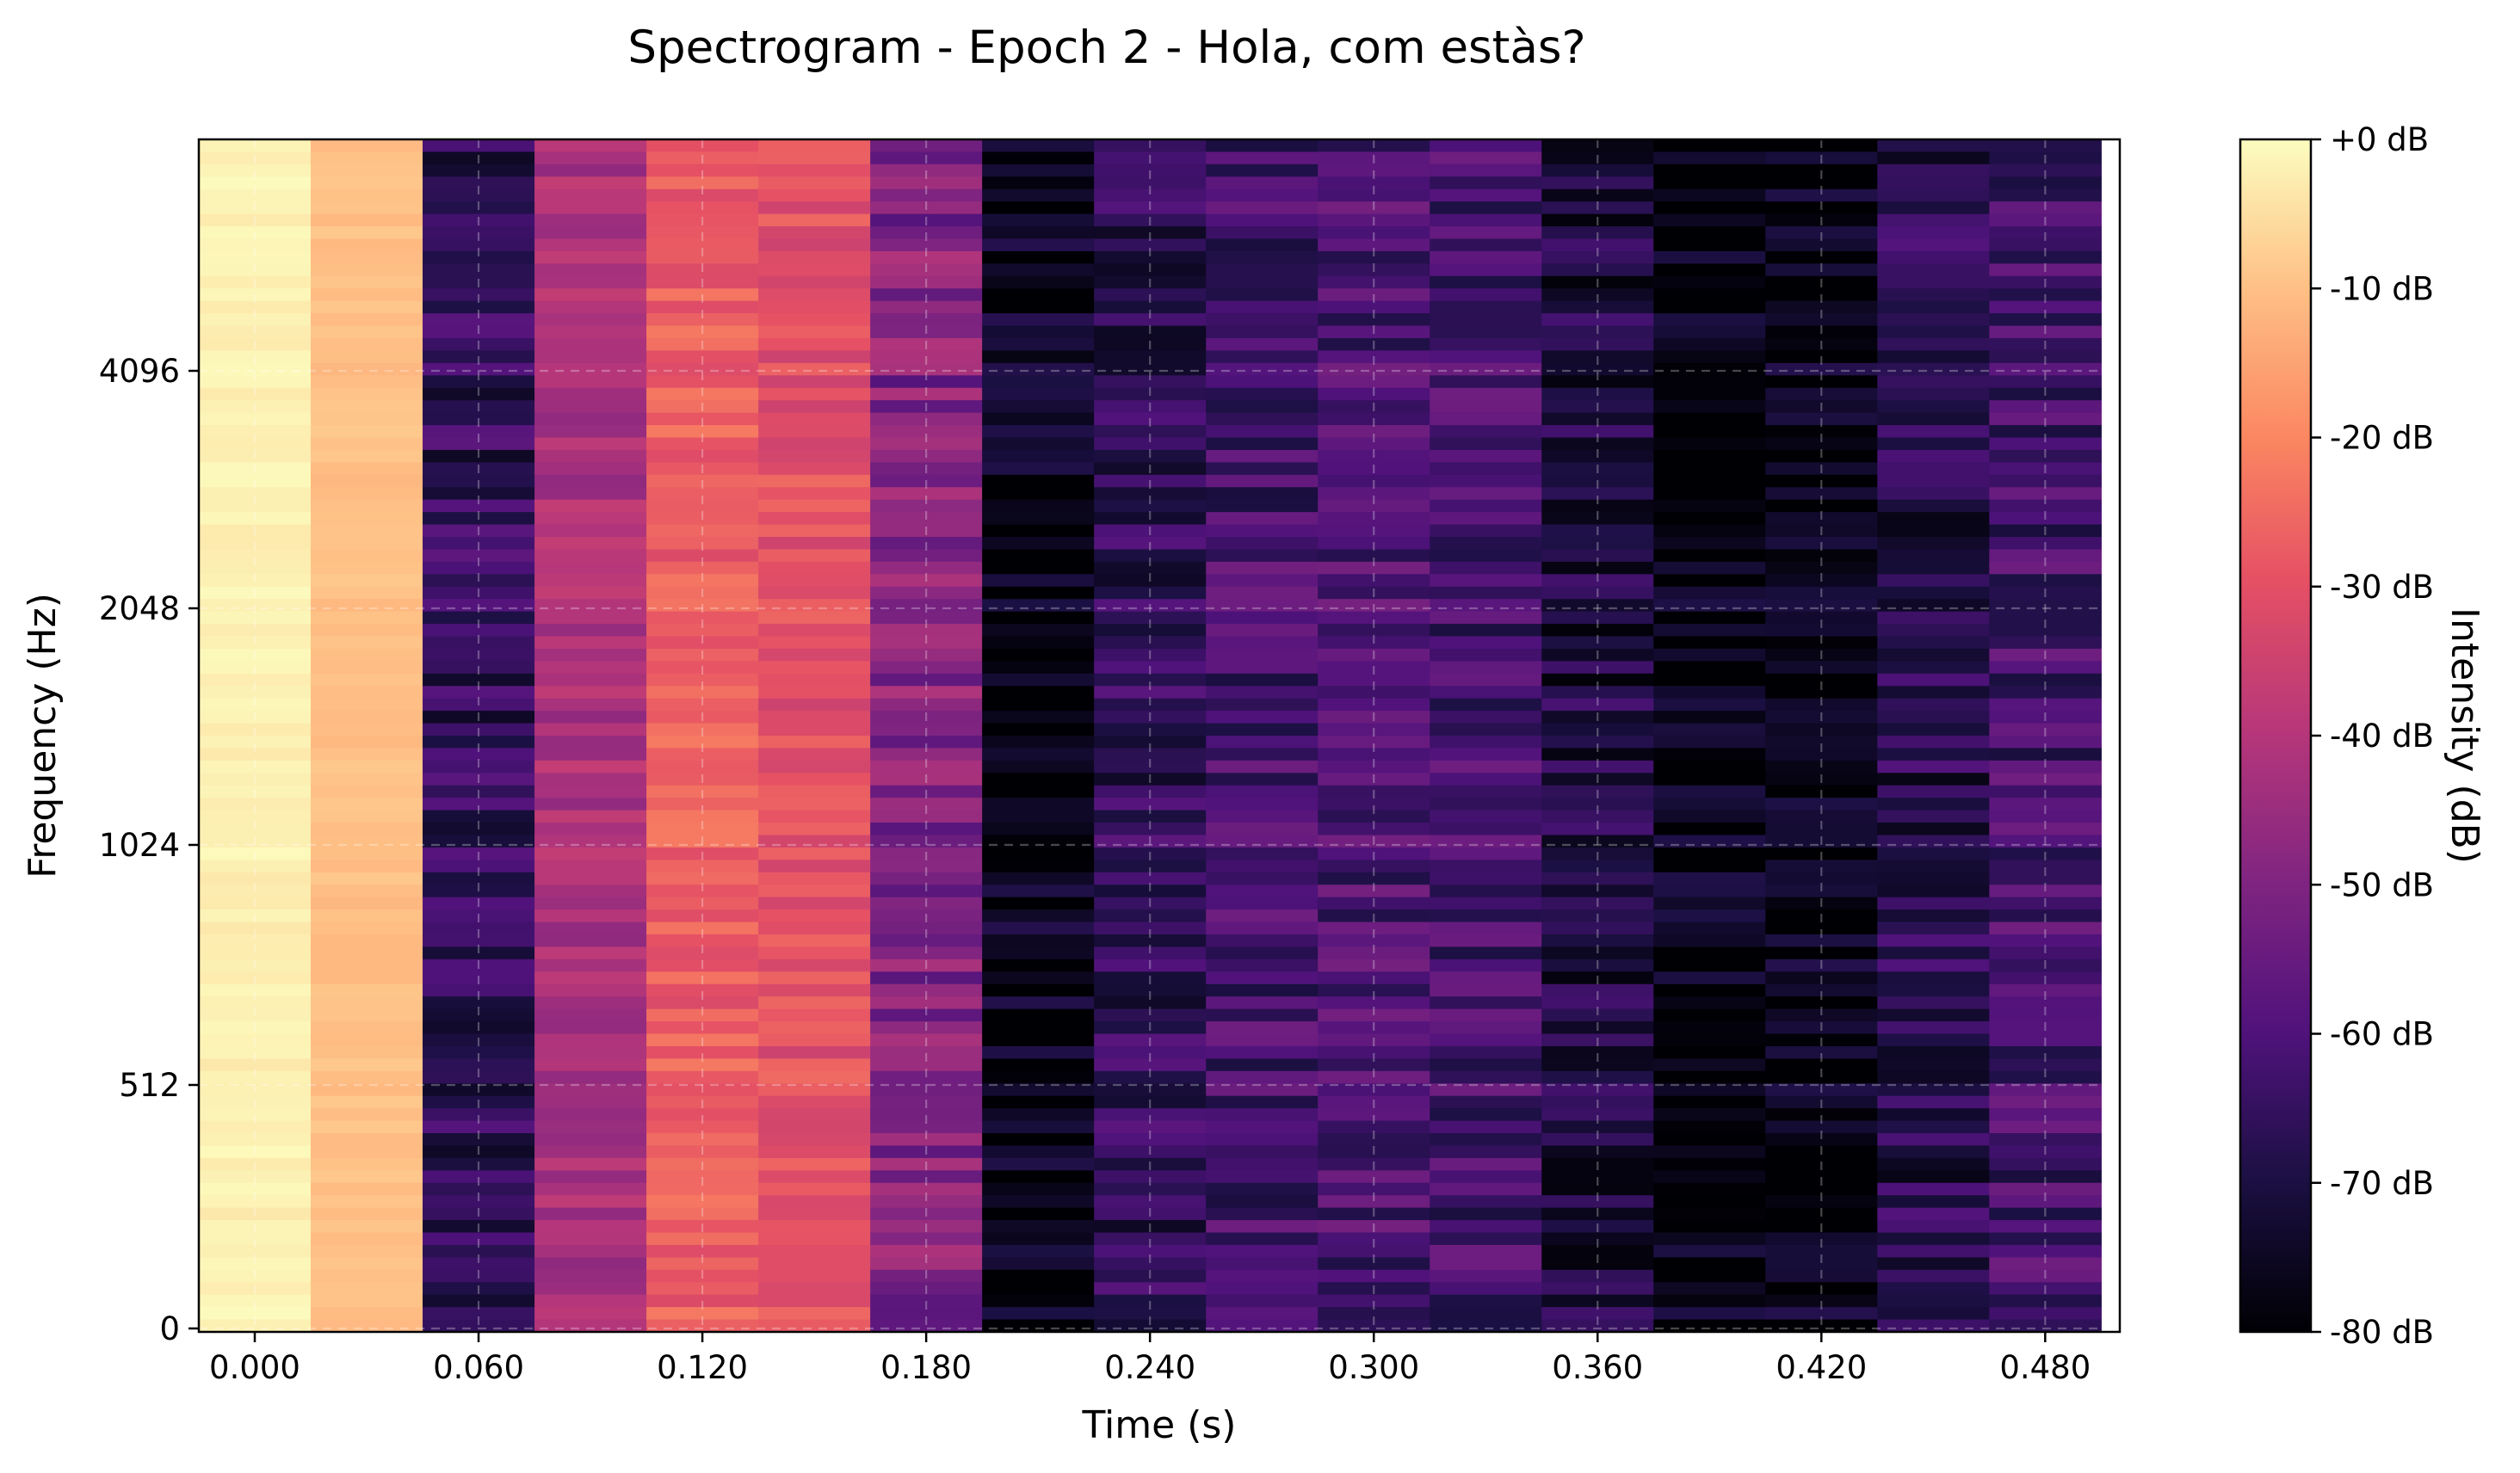  What do you see at coordinates (139, 845) in the screenshot?
I see `y-tick-label: 1024` at bounding box center [139, 845].